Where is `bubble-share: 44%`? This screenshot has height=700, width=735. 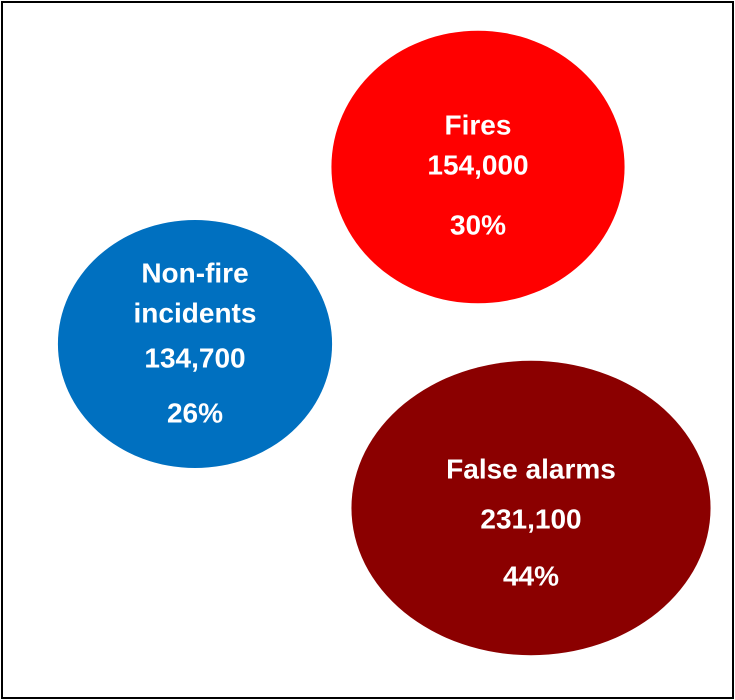
bubble-share: 44% is located at coordinates (531, 575).